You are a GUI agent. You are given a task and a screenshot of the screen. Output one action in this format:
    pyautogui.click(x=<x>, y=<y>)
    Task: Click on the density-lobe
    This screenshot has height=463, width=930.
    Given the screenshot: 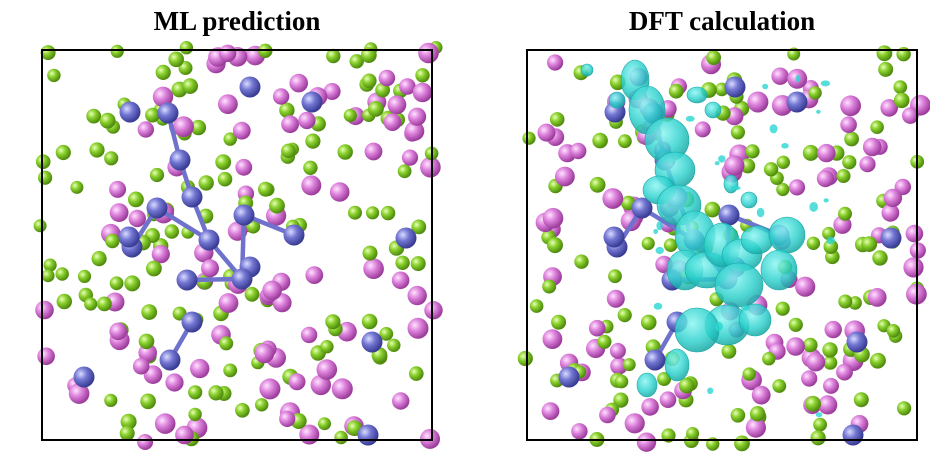 What is the action you would take?
    pyautogui.click(x=587, y=70)
    